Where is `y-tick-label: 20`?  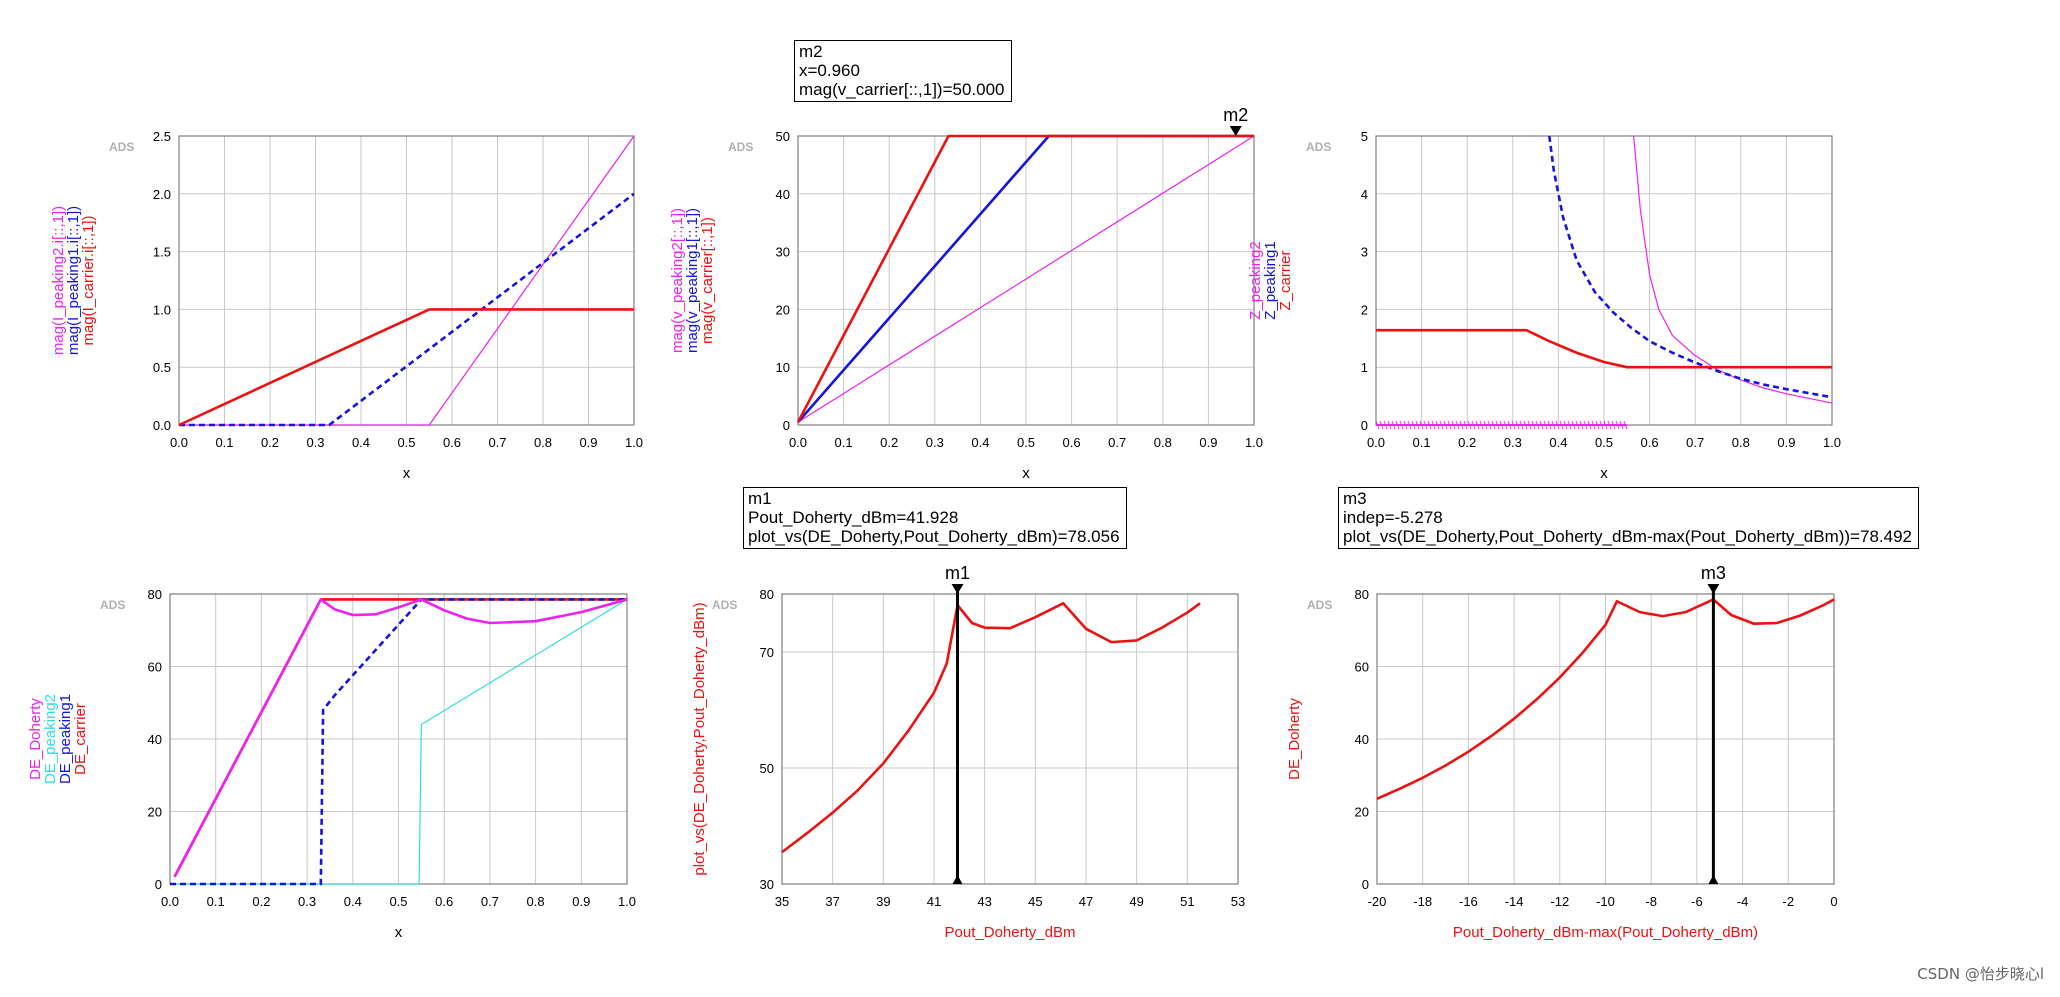
y-tick-label: 20 is located at coordinates (783, 309).